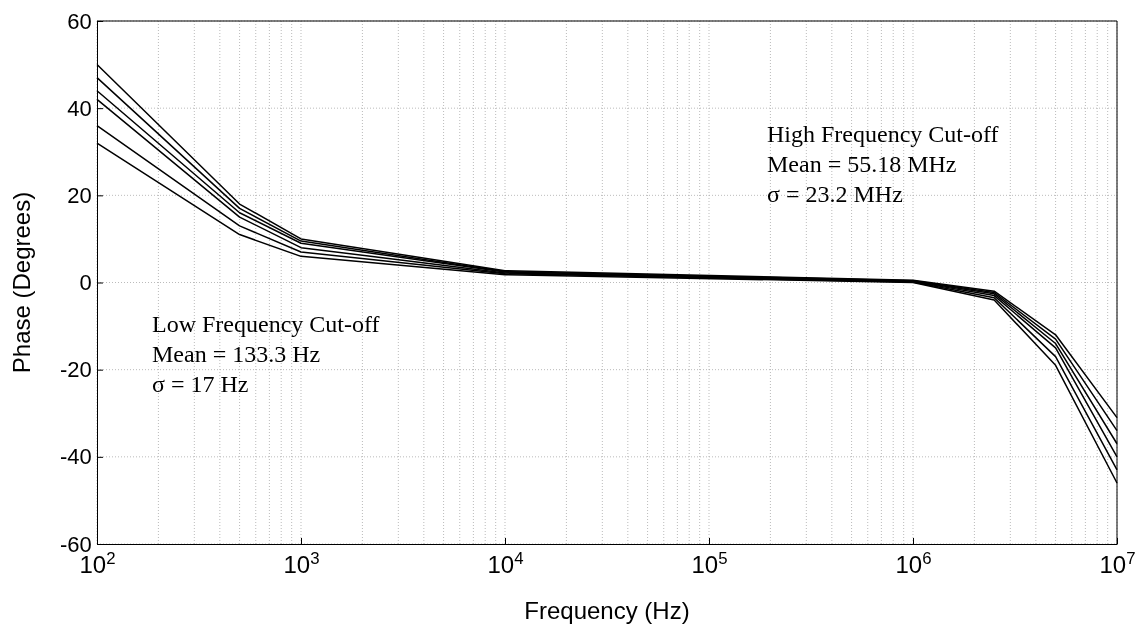 The image size is (1146, 624). I want to click on x-tick-label: 10$^{5}$, so click(709, 563).